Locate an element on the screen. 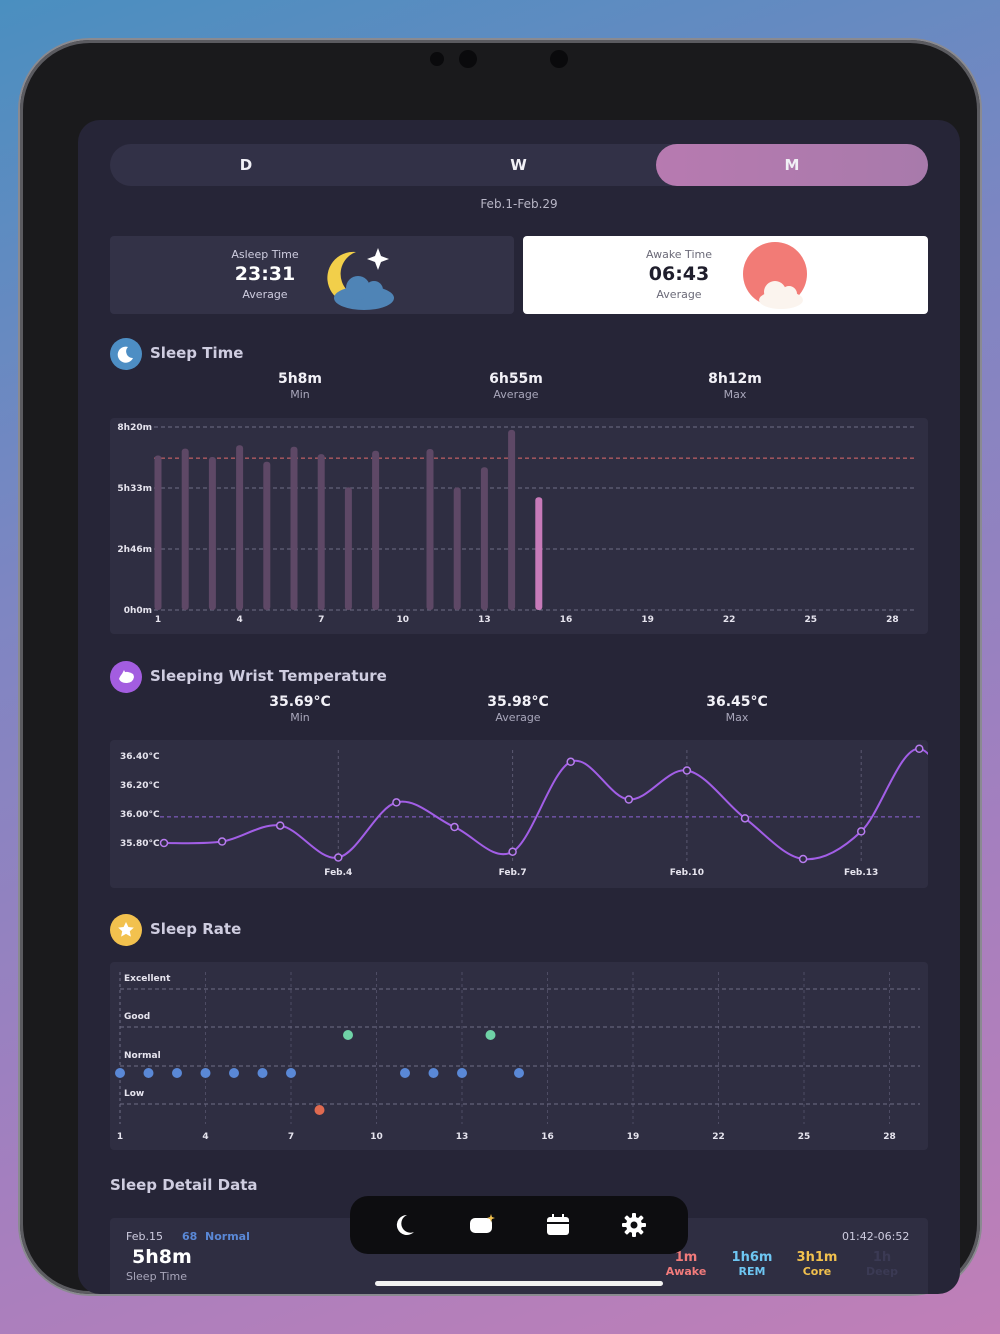 The width and height of the screenshot is (1000, 1334). asleep-label: Asleep Time is located at coordinates (265, 254).